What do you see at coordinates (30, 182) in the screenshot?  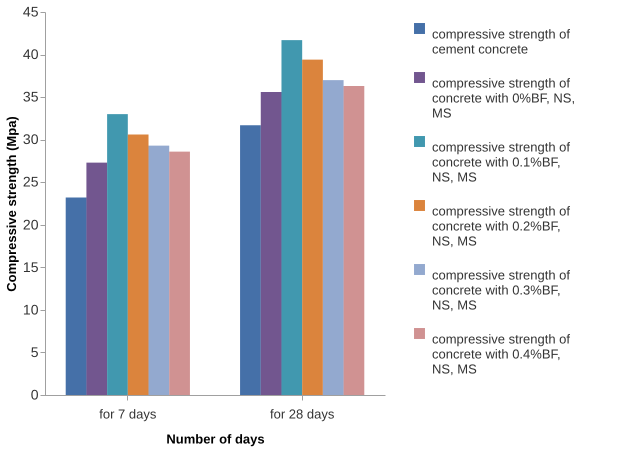 I see `y-tick-label: 25` at bounding box center [30, 182].